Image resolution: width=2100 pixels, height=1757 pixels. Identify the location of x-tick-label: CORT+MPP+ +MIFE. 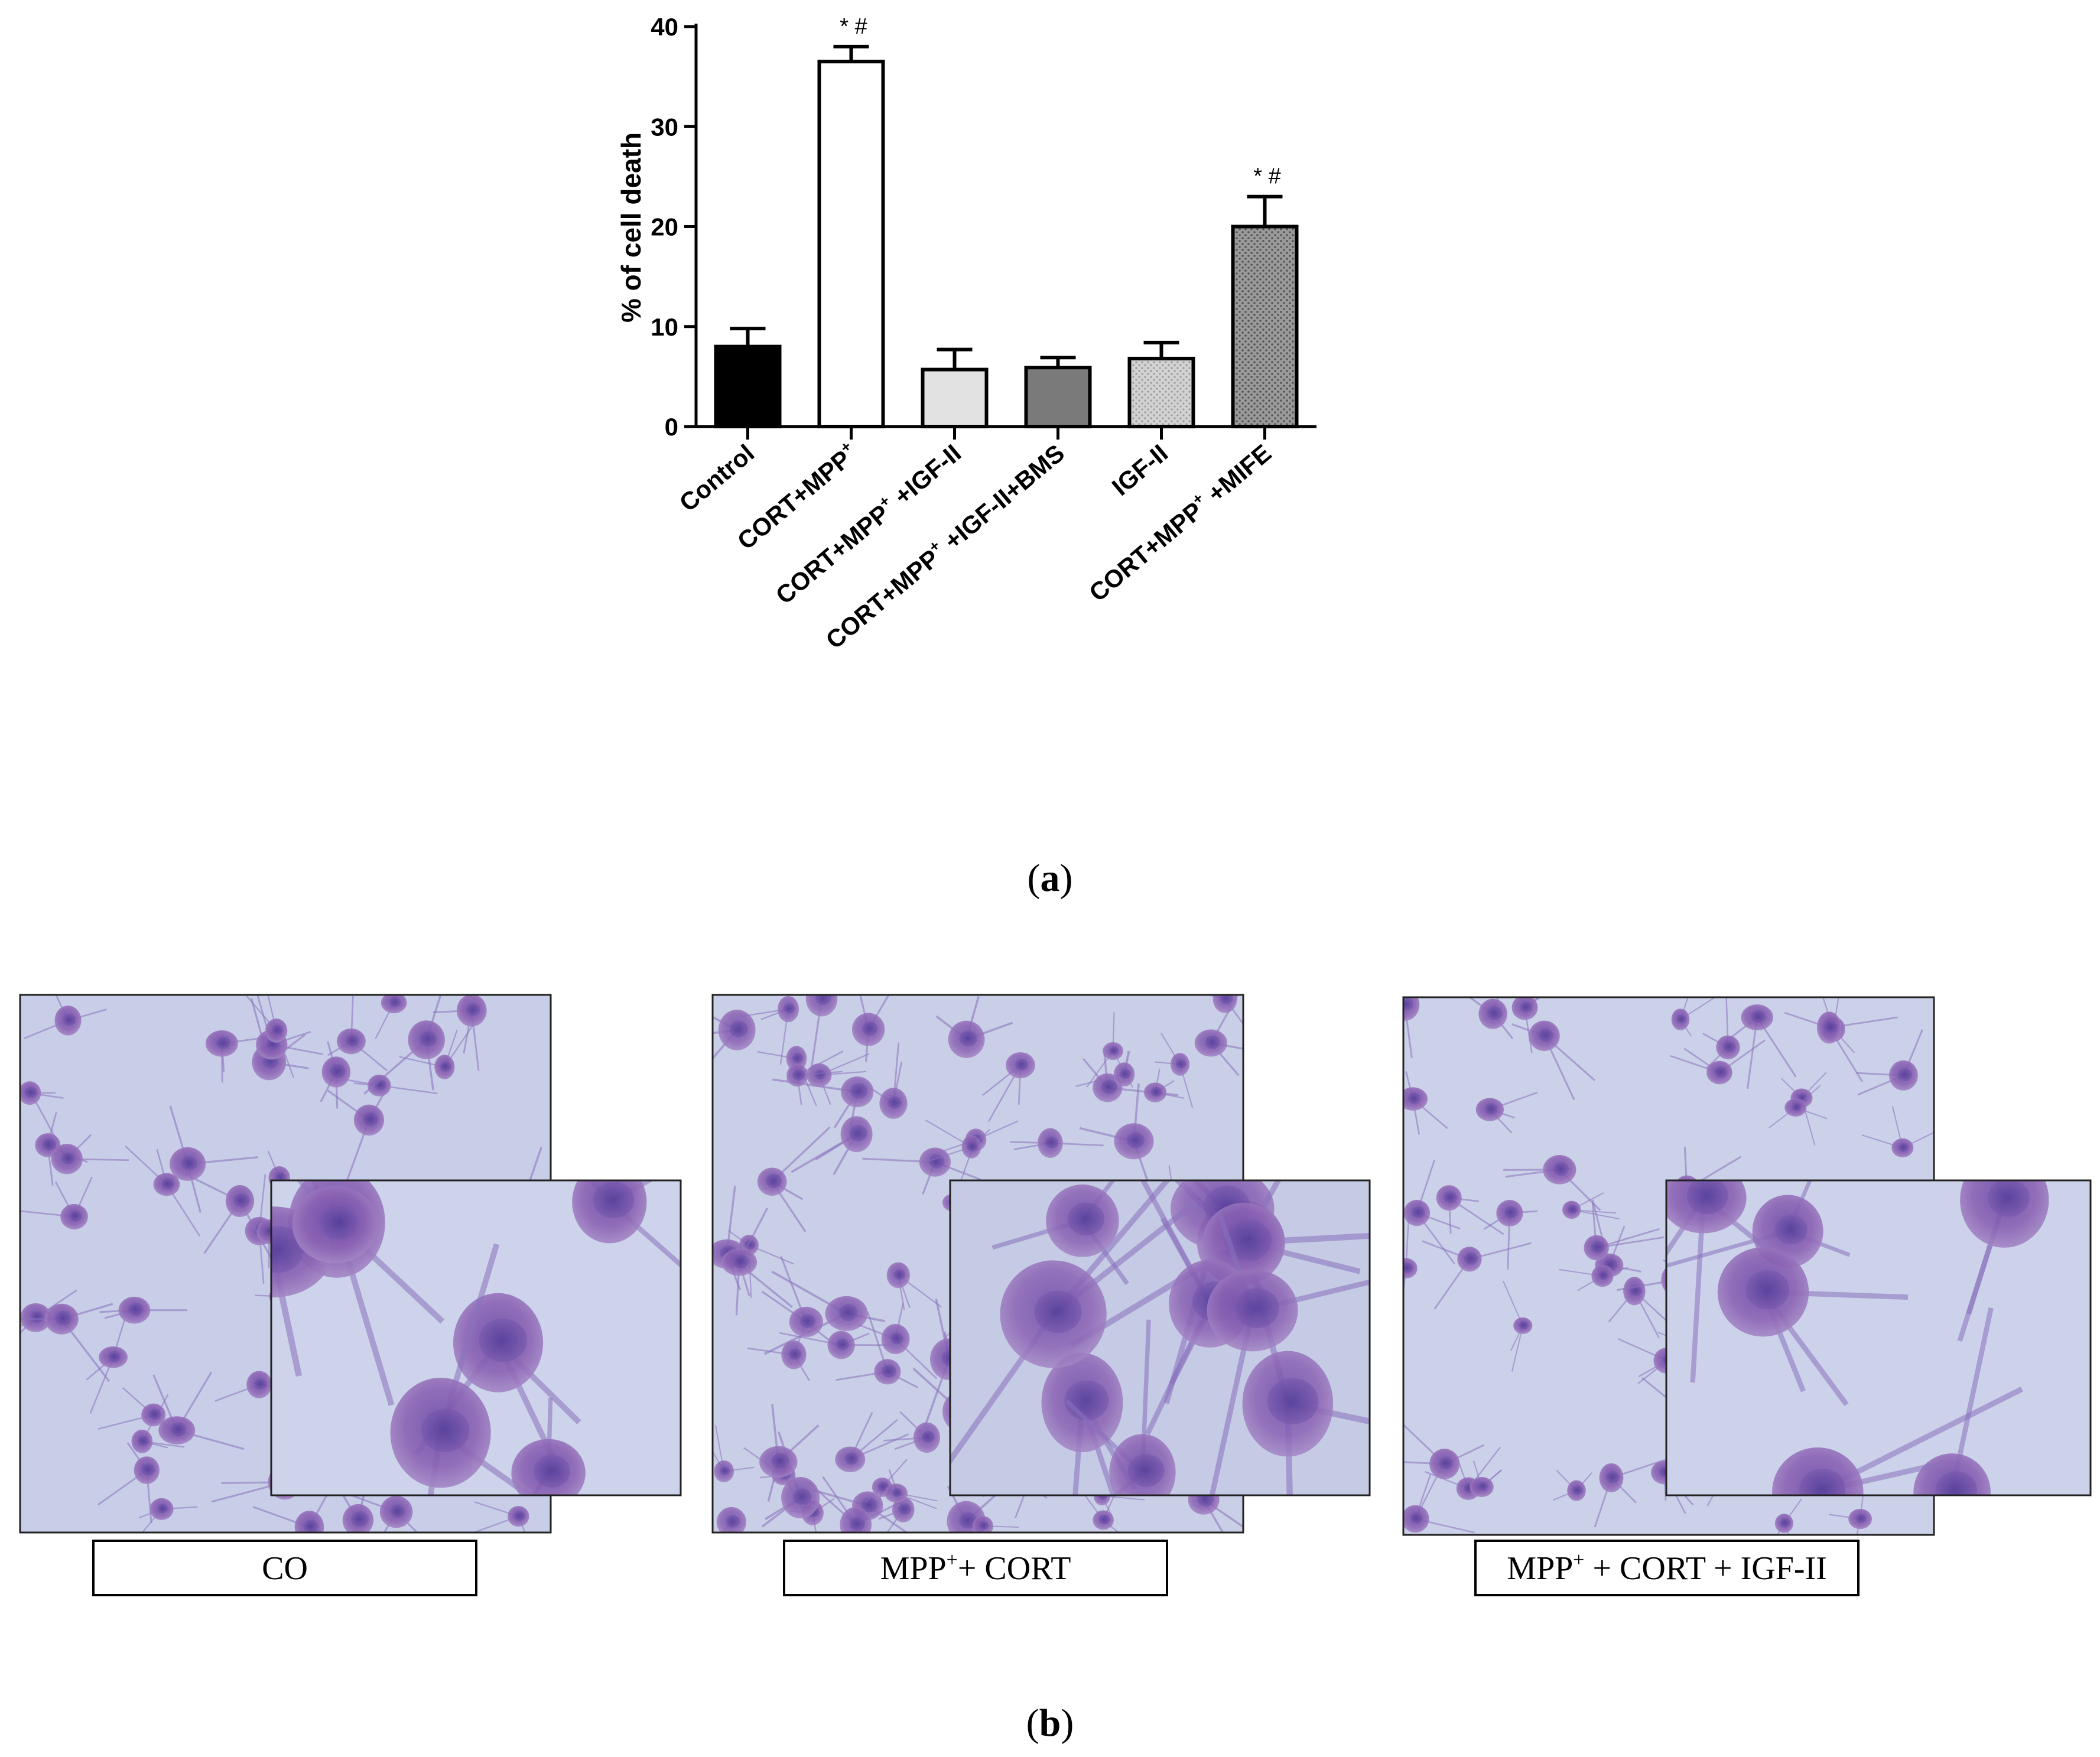
(1179, 522).